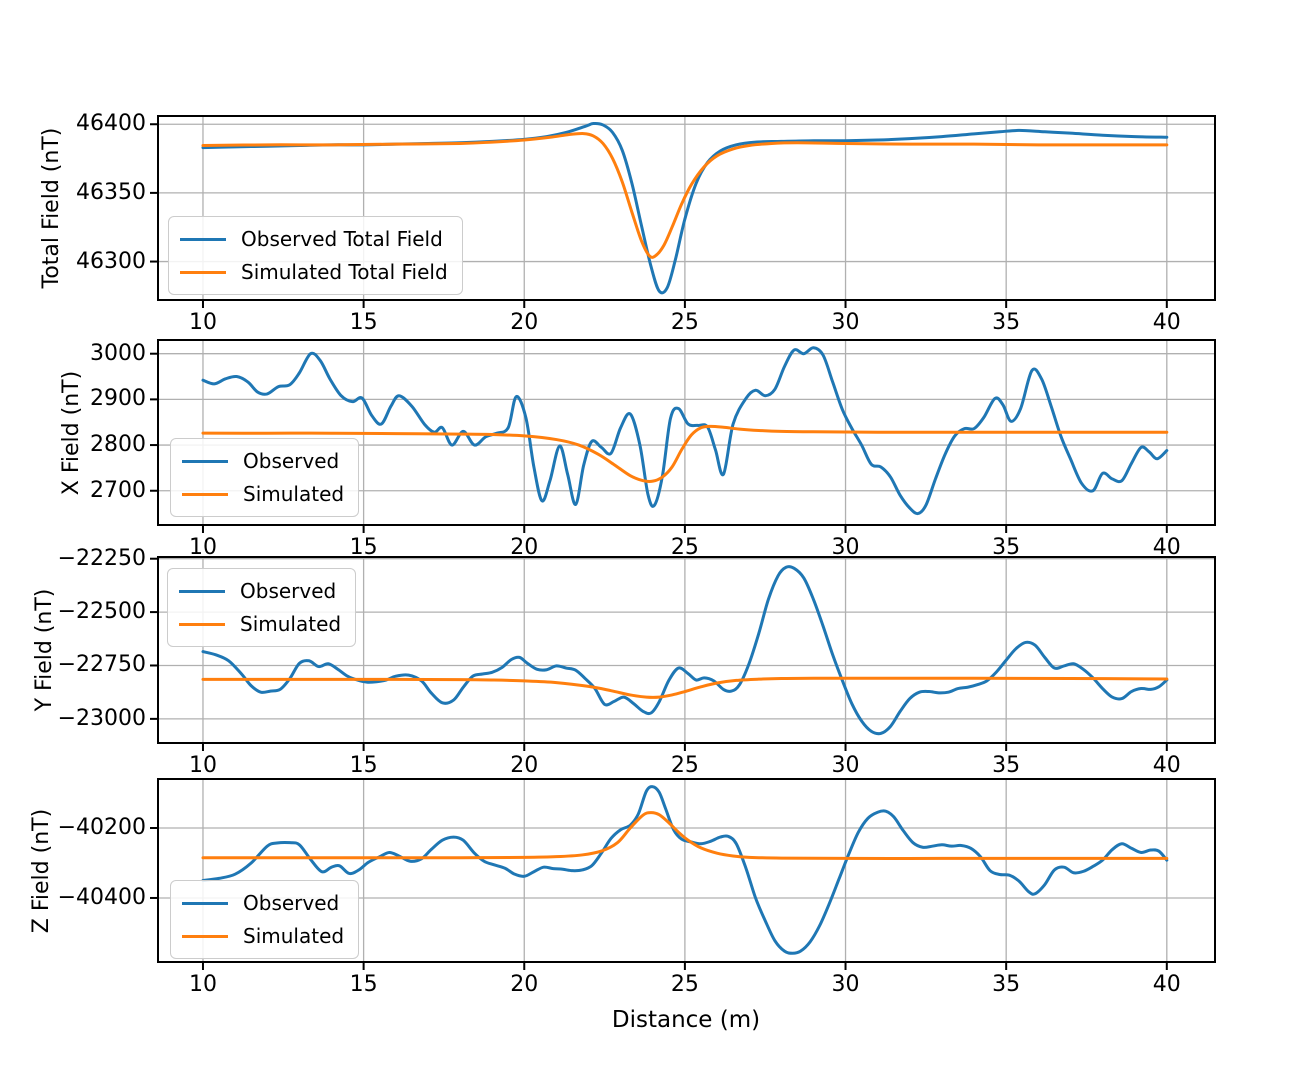  What do you see at coordinates (344, 272) in the screenshot?
I see `legend-label: Simulated Total Field` at bounding box center [344, 272].